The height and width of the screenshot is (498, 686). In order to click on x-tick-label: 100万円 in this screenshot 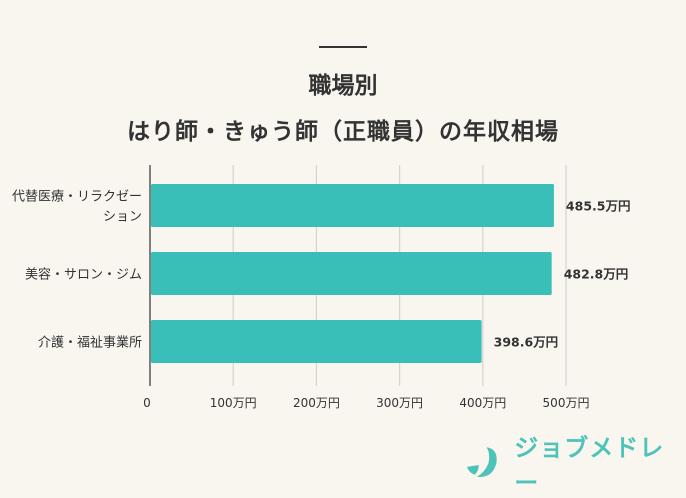, I will do `click(233, 403)`.